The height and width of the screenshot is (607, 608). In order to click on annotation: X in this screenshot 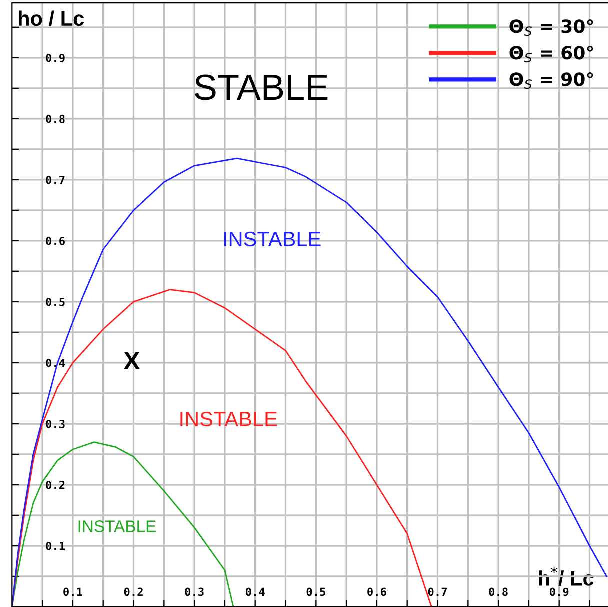, I will do `click(132, 361)`.